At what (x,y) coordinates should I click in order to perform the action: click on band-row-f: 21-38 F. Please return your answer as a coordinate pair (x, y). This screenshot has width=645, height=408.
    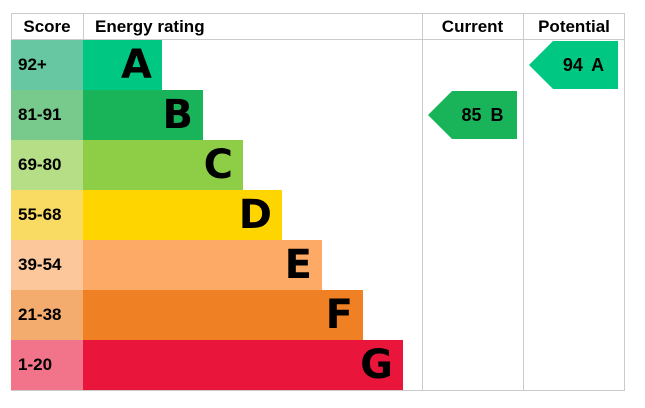
    Looking at the image, I should click on (216, 315).